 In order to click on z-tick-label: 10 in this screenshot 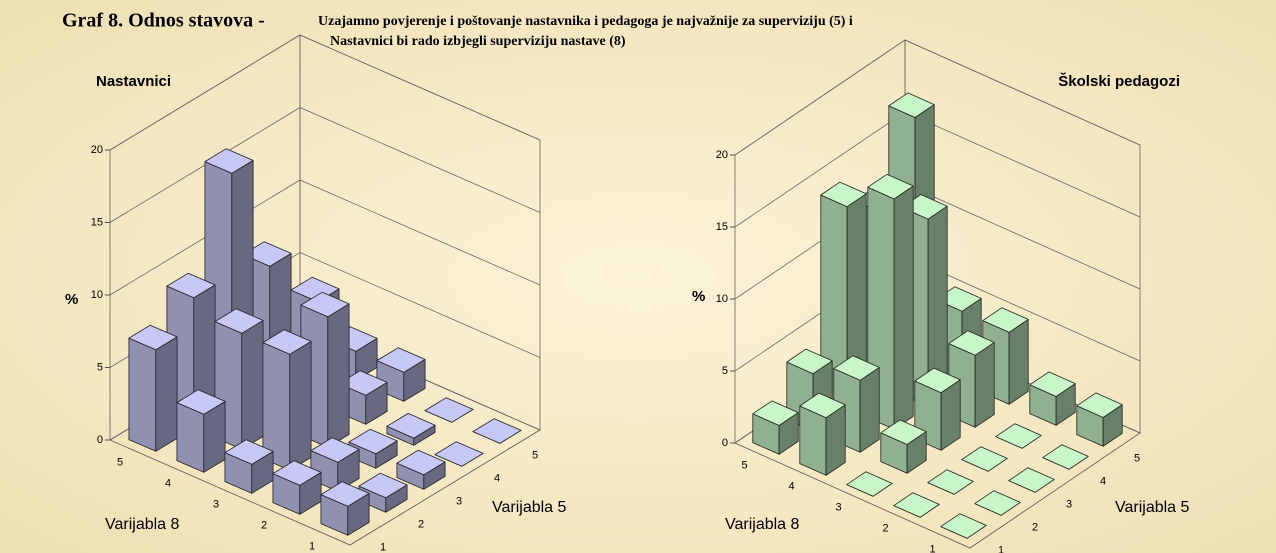, I will do `click(722, 299)`.